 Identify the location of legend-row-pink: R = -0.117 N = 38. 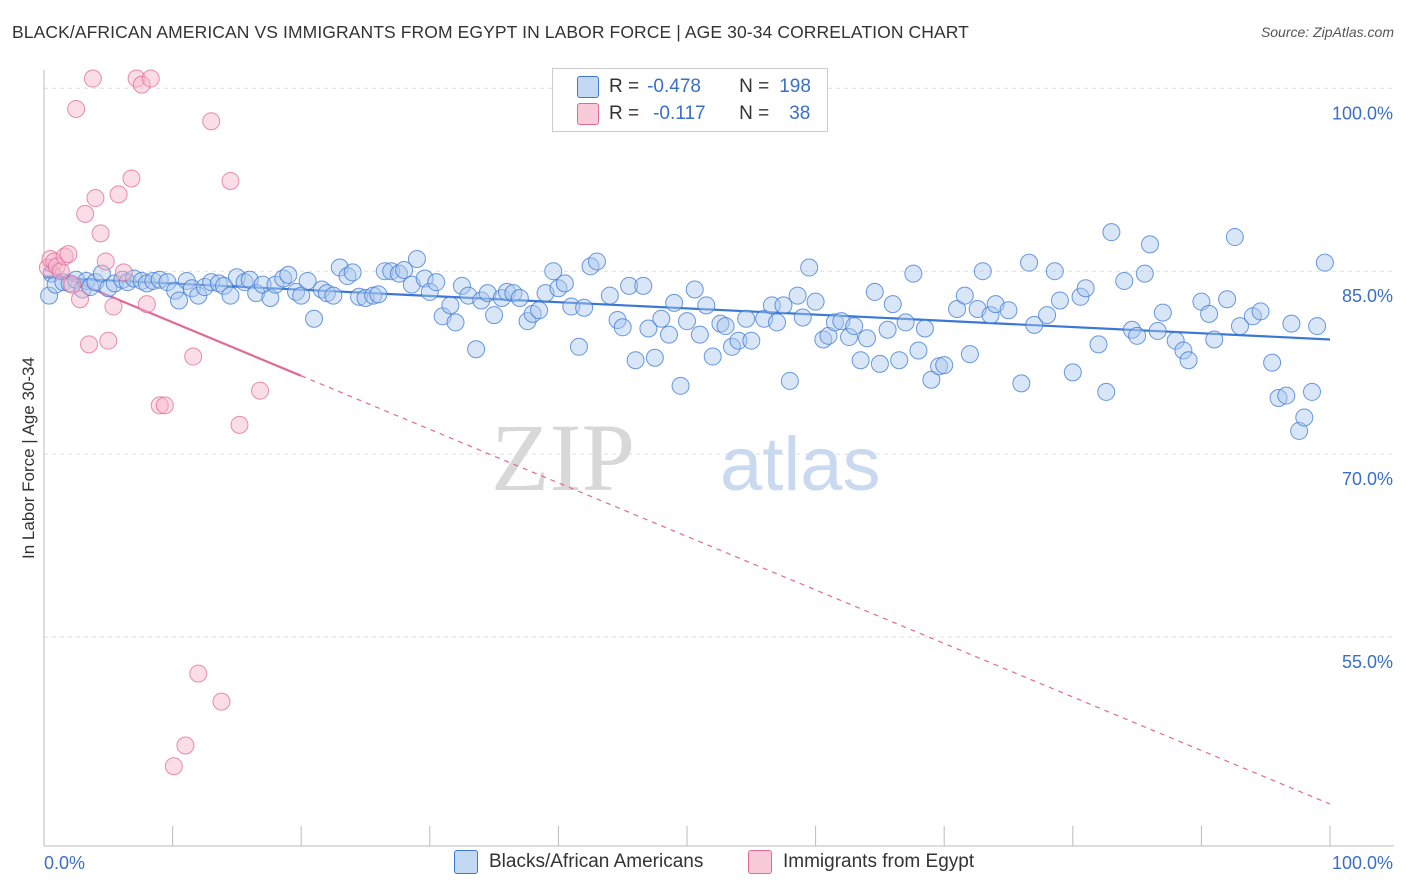
(693, 114).